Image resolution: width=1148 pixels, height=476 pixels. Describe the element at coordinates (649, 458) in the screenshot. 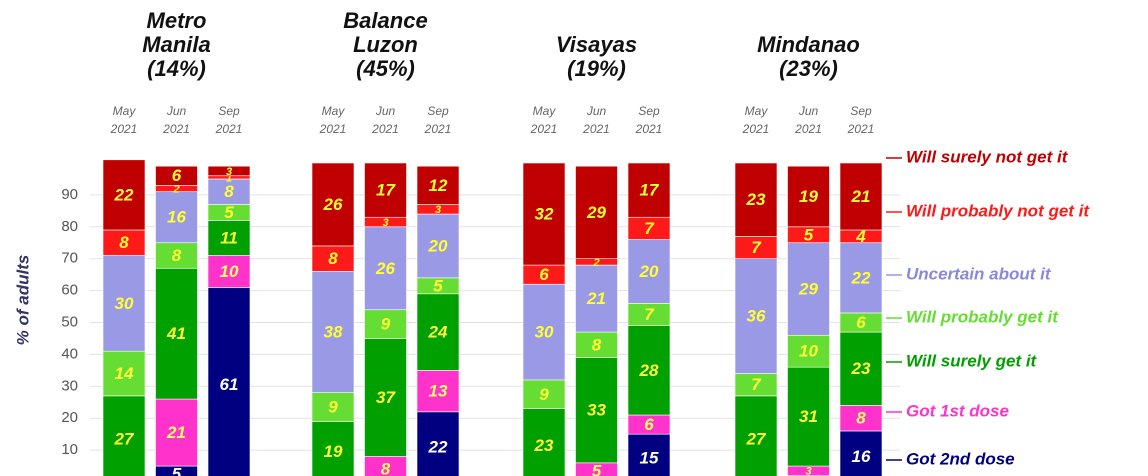

I see `data-label: 15` at that location.